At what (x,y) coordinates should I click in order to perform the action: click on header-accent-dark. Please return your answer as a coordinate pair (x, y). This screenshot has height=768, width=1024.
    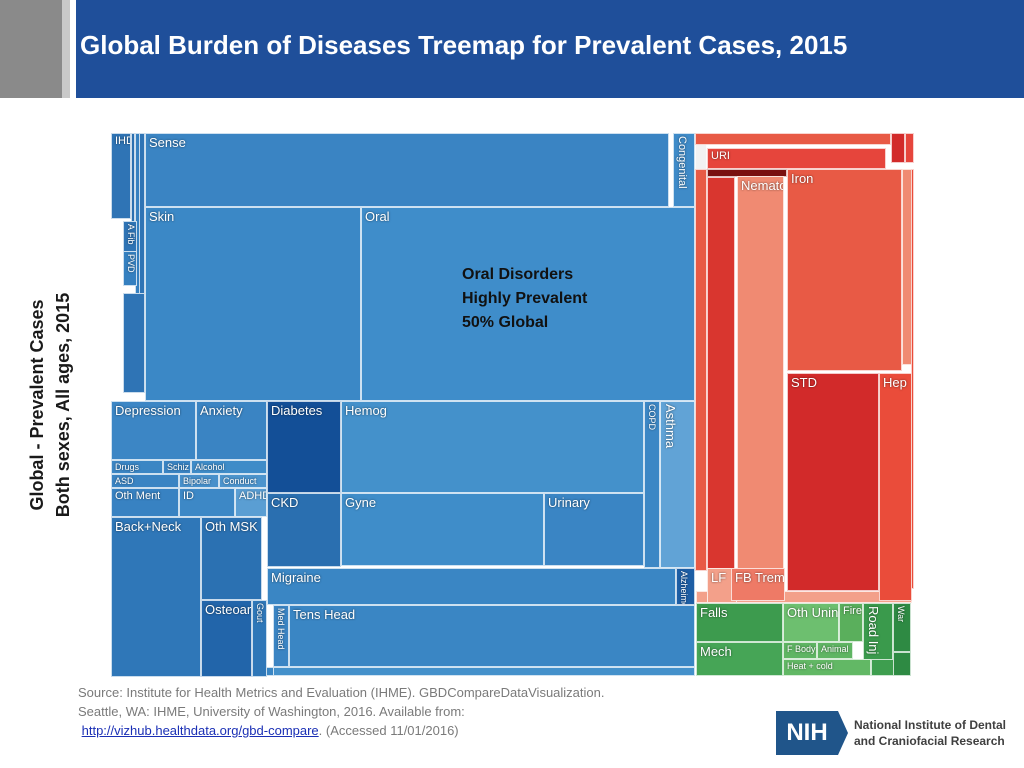
    Looking at the image, I should click on (31, 49).